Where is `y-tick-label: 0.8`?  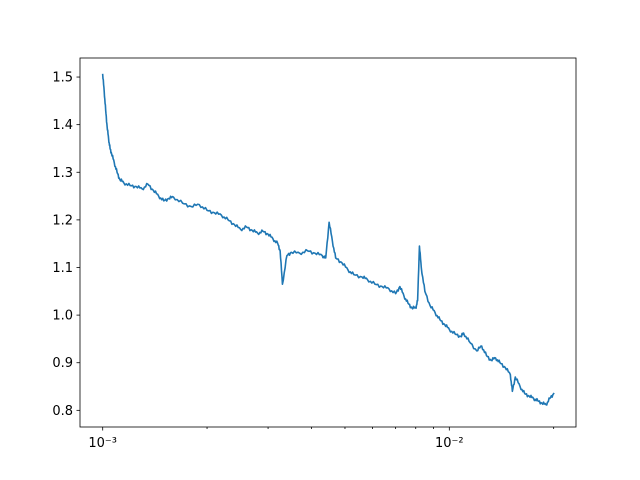 y-tick-label: 0.8 is located at coordinates (62, 411).